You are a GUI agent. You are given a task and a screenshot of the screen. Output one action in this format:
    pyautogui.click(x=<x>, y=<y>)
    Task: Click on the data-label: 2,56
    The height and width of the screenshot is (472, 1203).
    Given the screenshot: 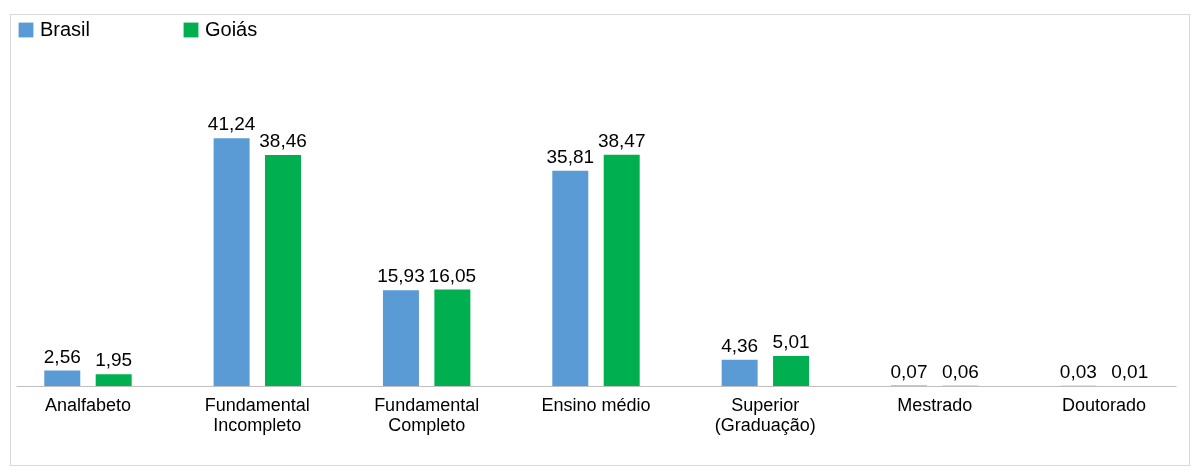 What is the action you would take?
    pyautogui.click(x=62, y=356)
    